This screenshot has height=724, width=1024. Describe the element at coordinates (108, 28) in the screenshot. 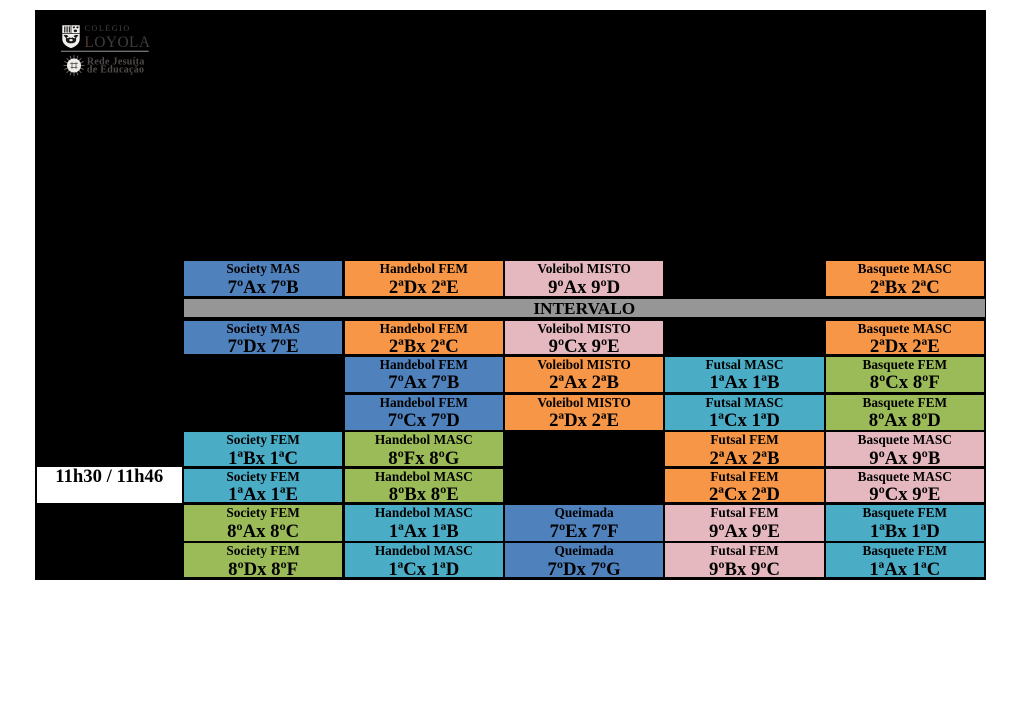

I see `svg-text: COLÉGIO` at that location.